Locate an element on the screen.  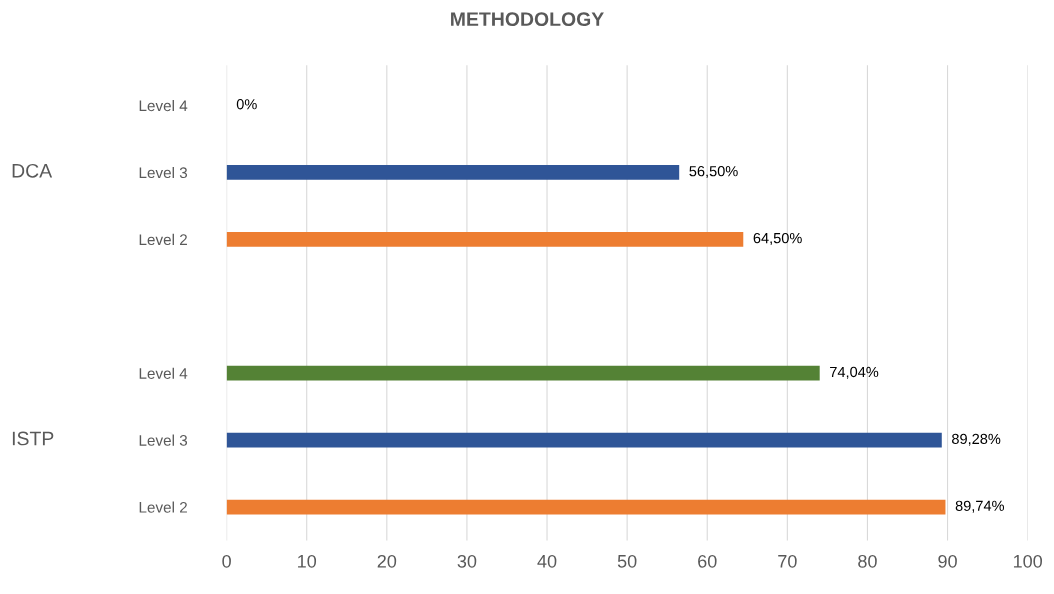
x-tick-label: 30 is located at coordinates (467, 561).